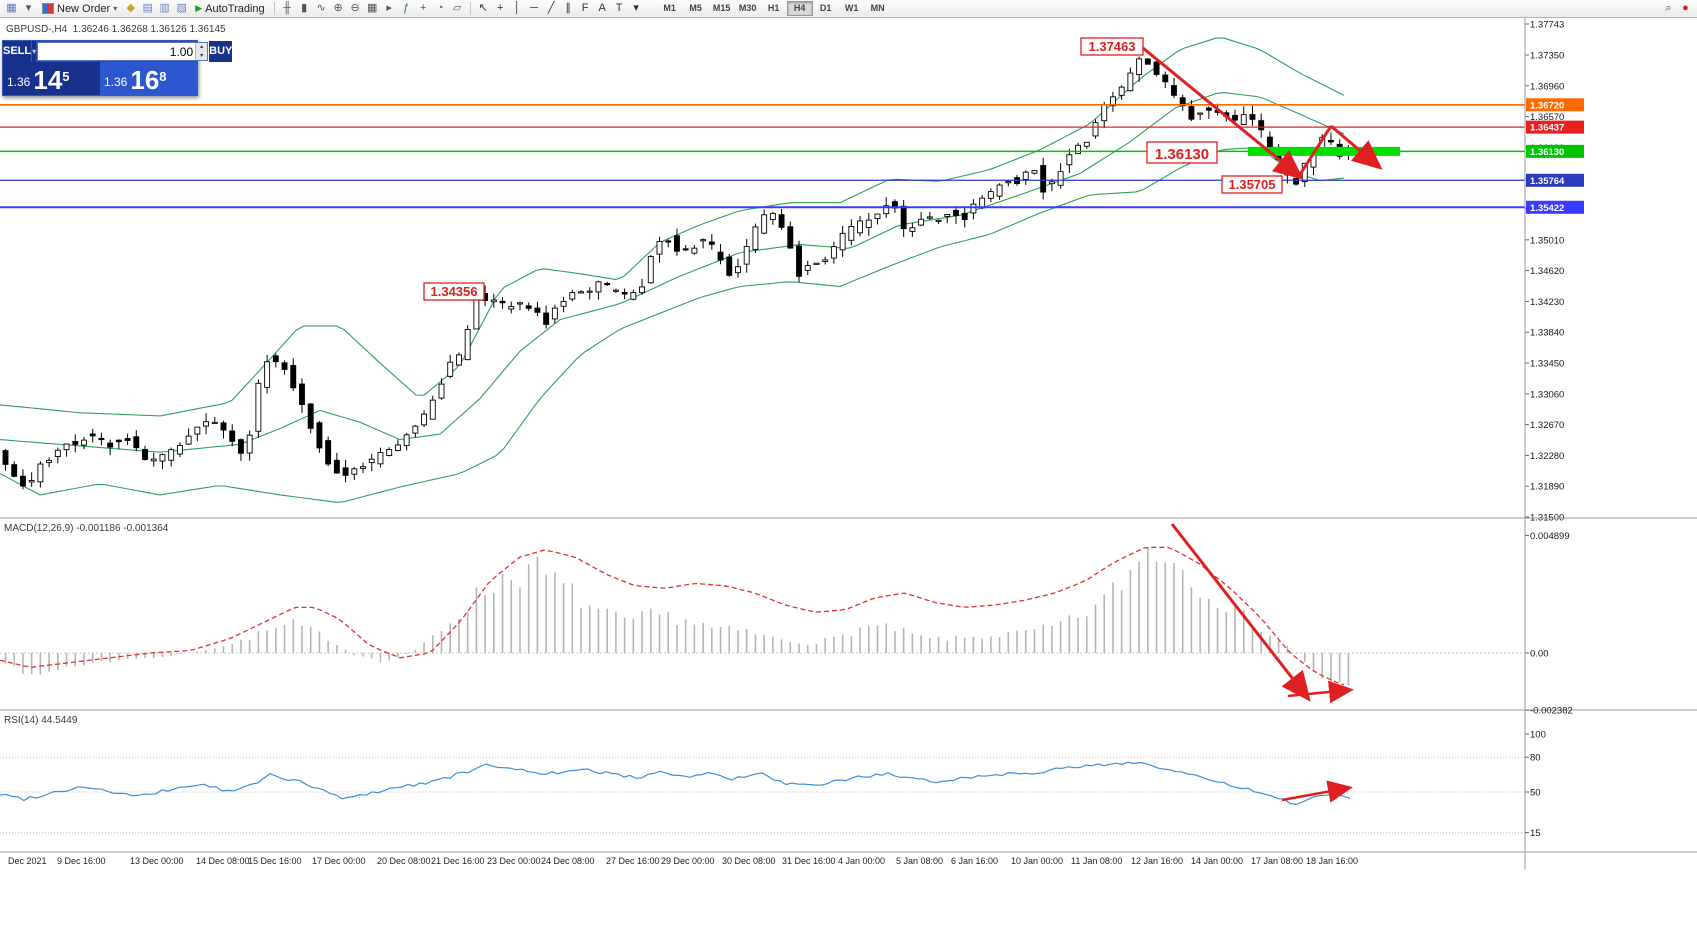 Image resolution: width=1697 pixels, height=940 pixels. Describe the element at coordinates (201, 55) in the screenshot. I see `volume-down-button: ▾` at that location.